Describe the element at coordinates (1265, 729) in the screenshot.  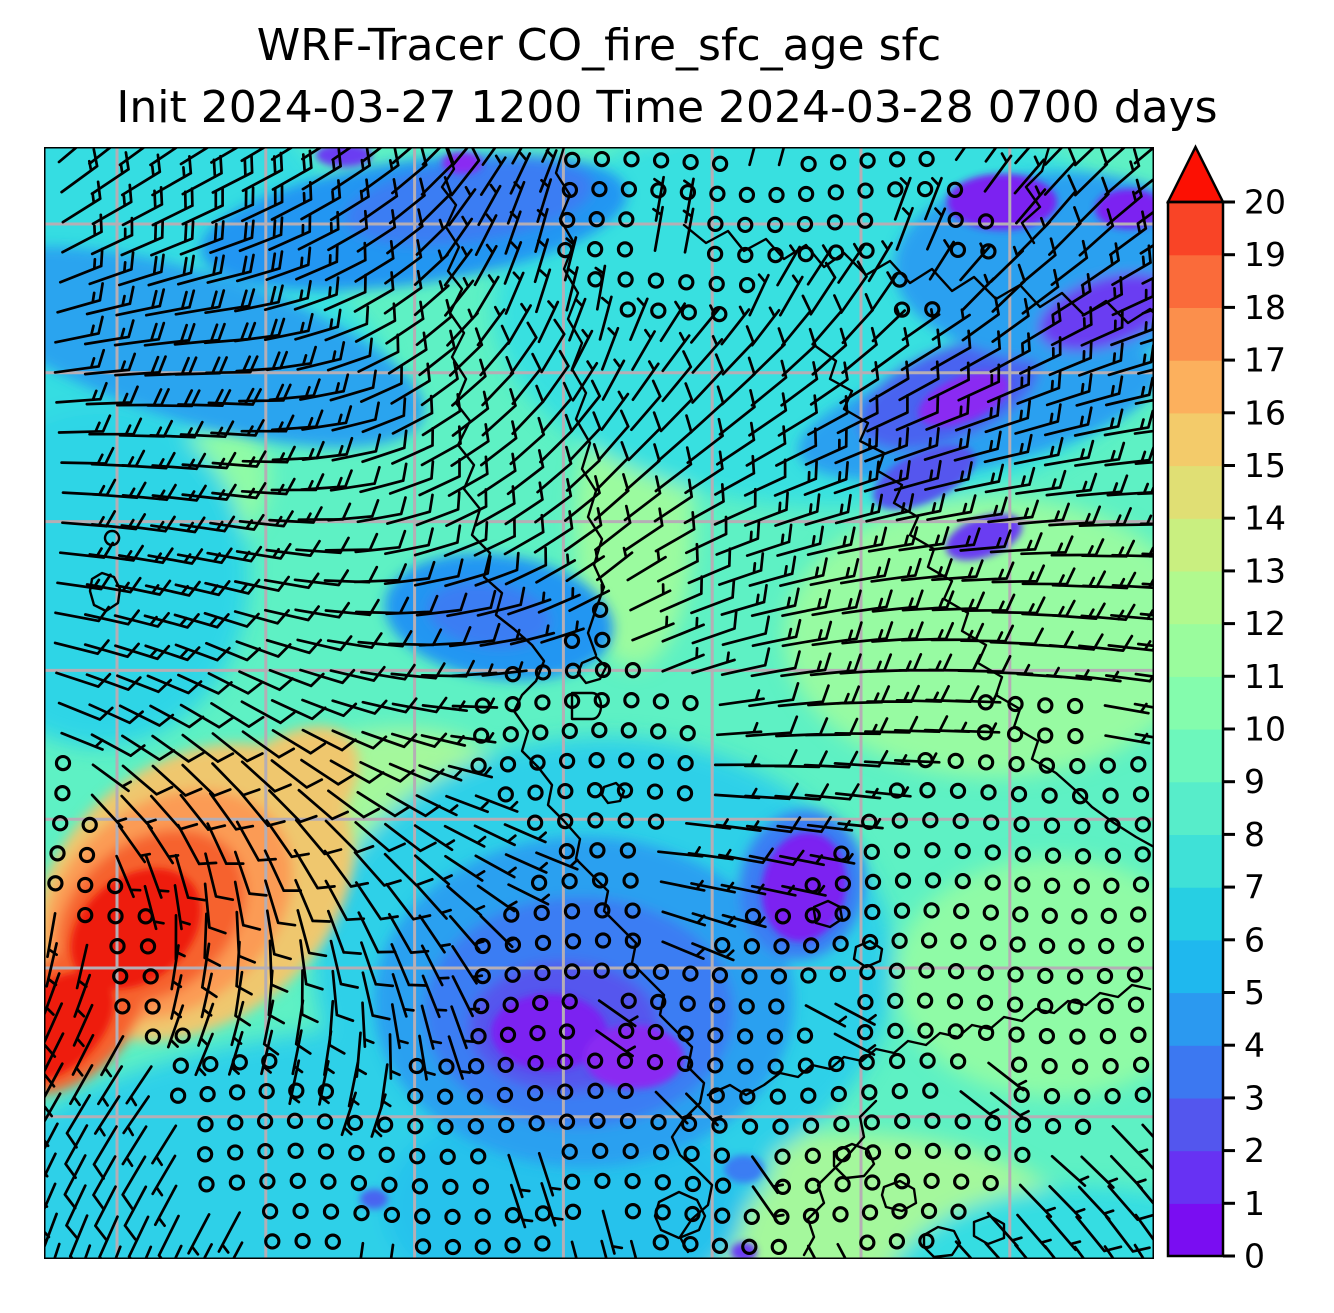
I see `colorbar-tick-label: 10` at that location.